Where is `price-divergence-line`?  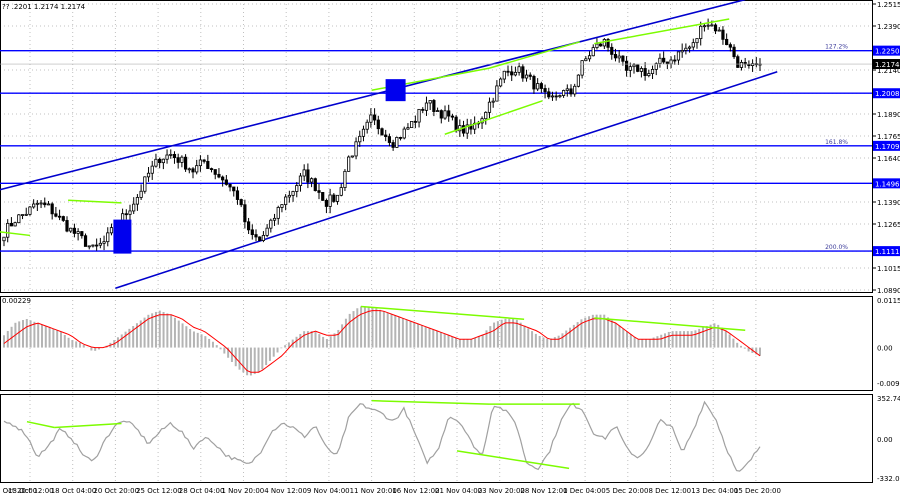 price-divergence-line is located at coordinates (95, 201).